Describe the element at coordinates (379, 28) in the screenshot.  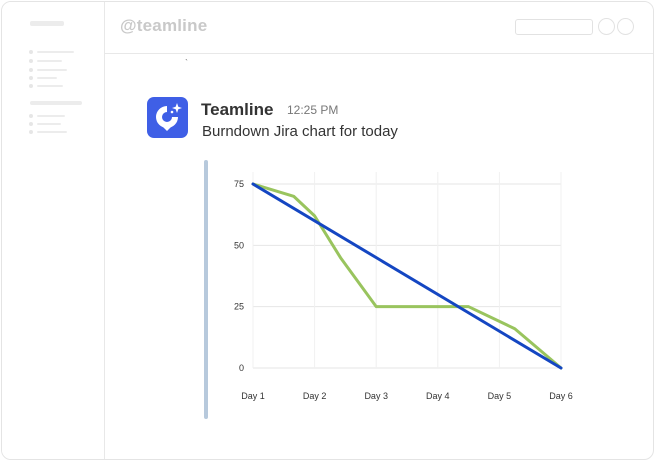
I see `channel-header: @teamline` at that location.